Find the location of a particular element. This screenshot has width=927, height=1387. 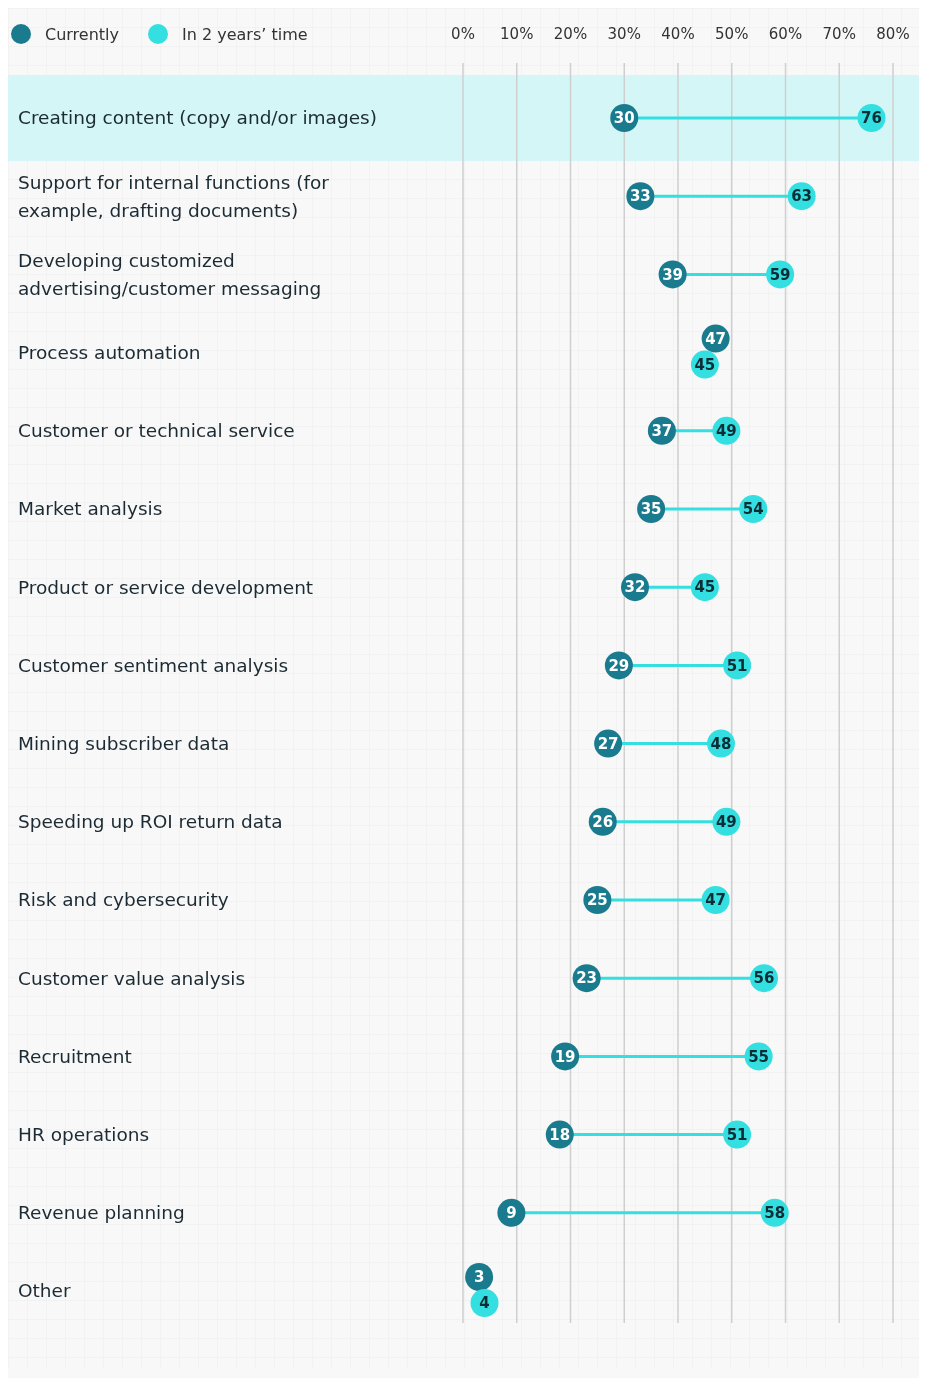

x-tick-label: 40% is located at coordinates (678, 34).